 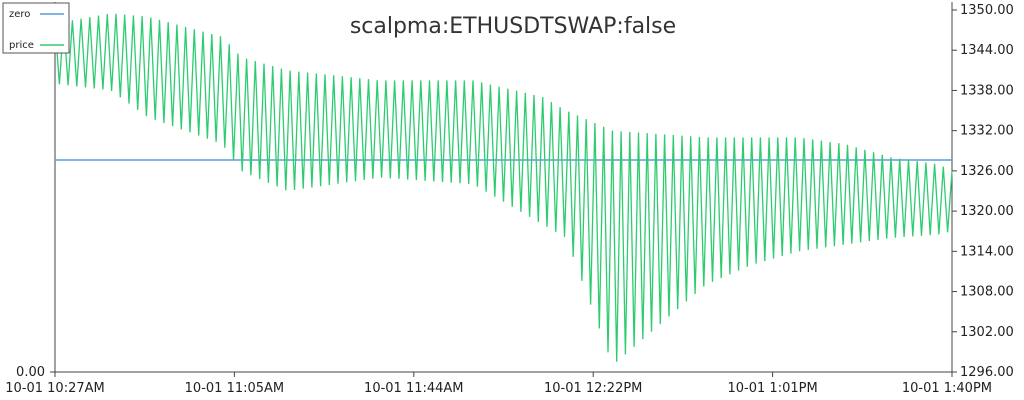 I want to click on legend: zero price, so click(x=36, y=28).